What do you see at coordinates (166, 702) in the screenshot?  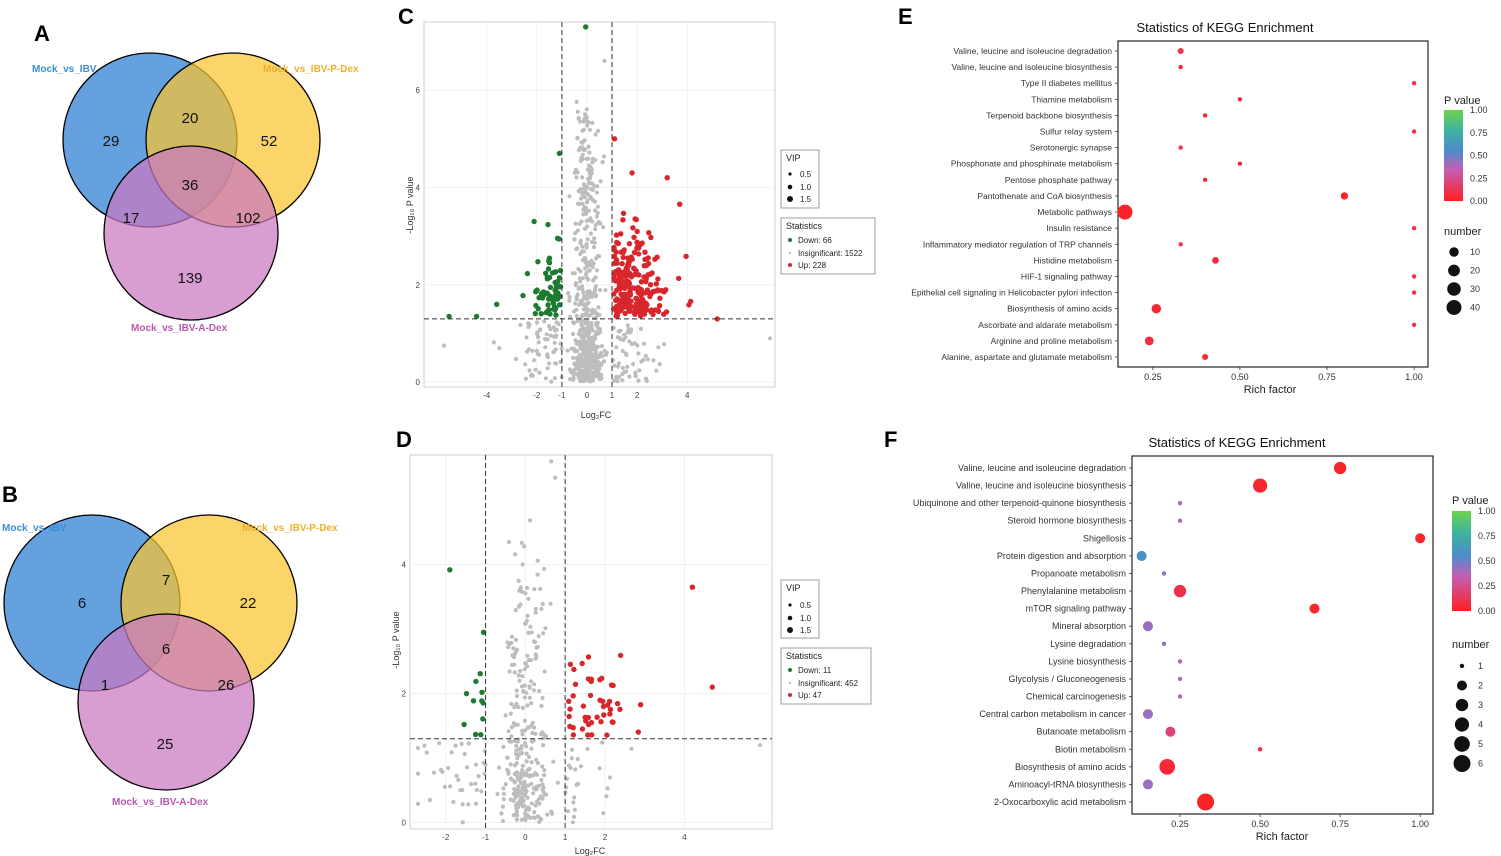 I see `venn-b-circle-a-dex` at bounding box center [166, 702].